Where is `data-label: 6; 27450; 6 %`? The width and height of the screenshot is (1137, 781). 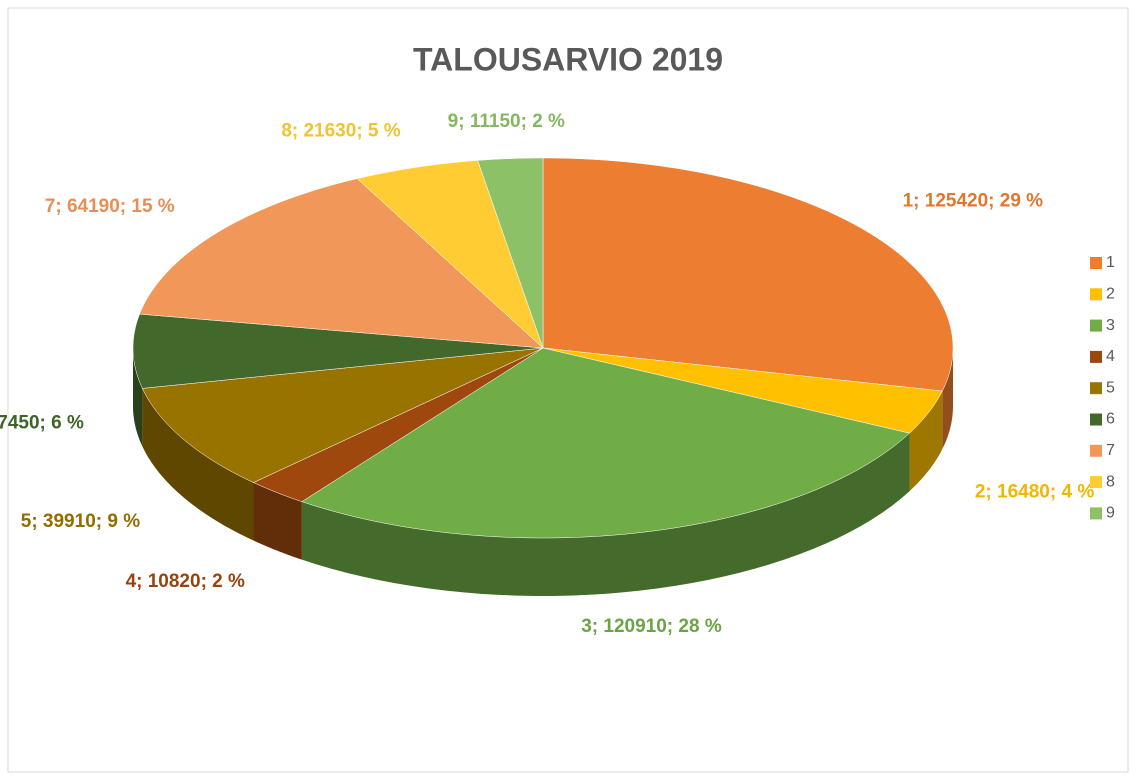 data-label: 6; 27450; 6 % is located at coordinates (42, 423).